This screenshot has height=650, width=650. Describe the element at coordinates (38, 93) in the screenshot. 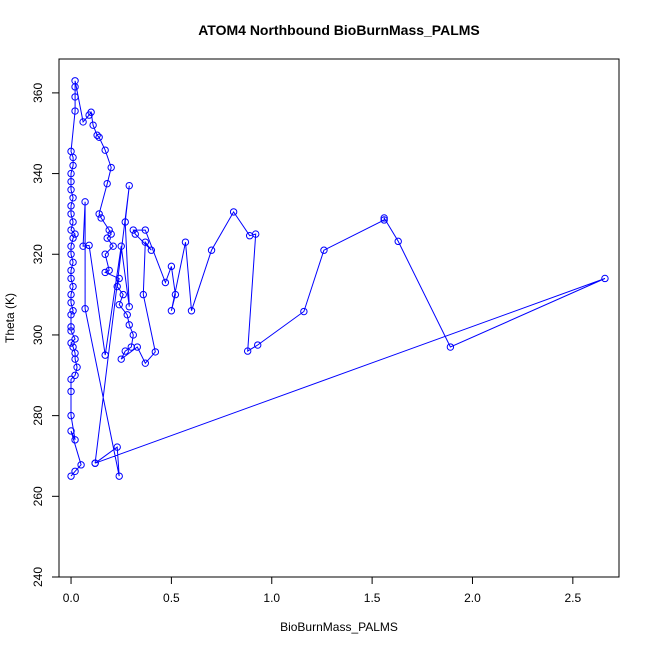

I see `y-tick-label: 360` at that location.